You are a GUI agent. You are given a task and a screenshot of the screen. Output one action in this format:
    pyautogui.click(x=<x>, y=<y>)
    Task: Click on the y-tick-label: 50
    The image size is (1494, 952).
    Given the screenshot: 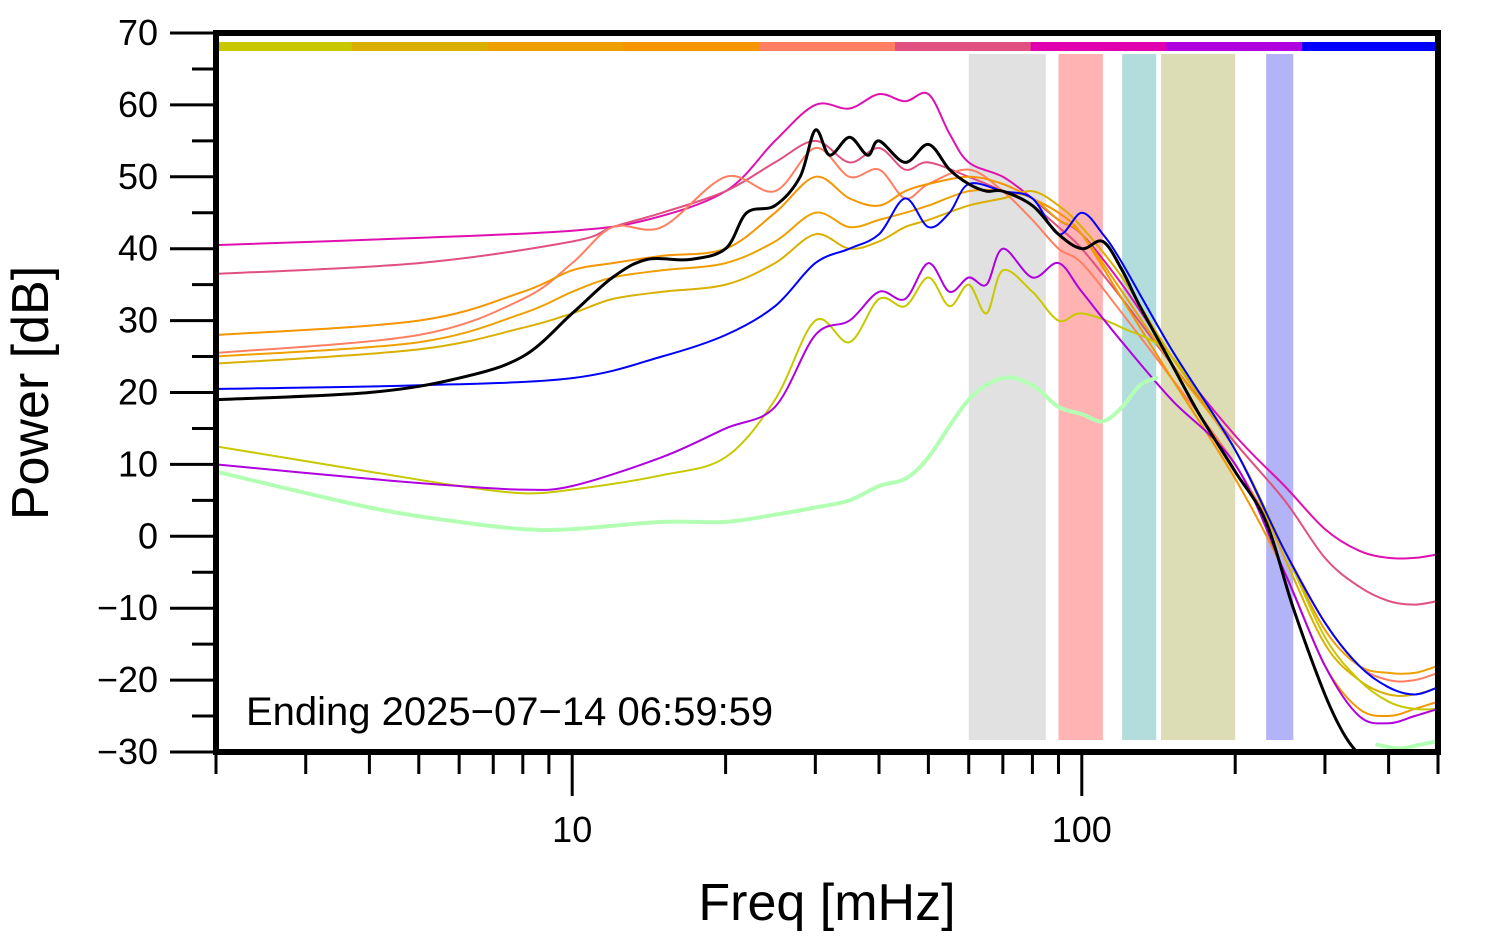 What is the action you would take?
    pyautogui.click(x=138, y=176)
    